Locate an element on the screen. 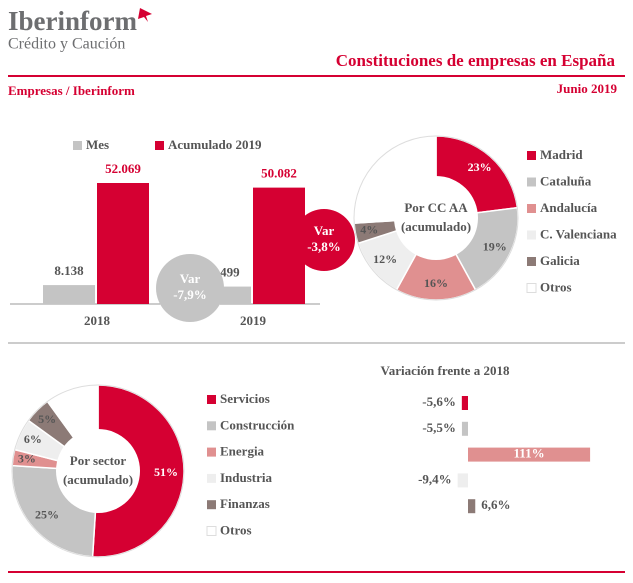 The width and height of the screenshot is (633, 583). value-label: 52.069 is located at coordinates (123, 168).